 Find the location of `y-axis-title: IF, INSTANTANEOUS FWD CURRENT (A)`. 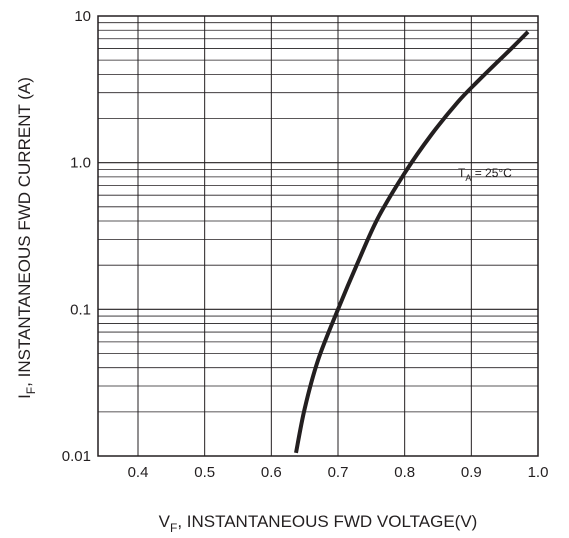

y-axis-title: IF, INSTANTANEOUS FWD CURRENT (A) is located at coordinates (26, 238).